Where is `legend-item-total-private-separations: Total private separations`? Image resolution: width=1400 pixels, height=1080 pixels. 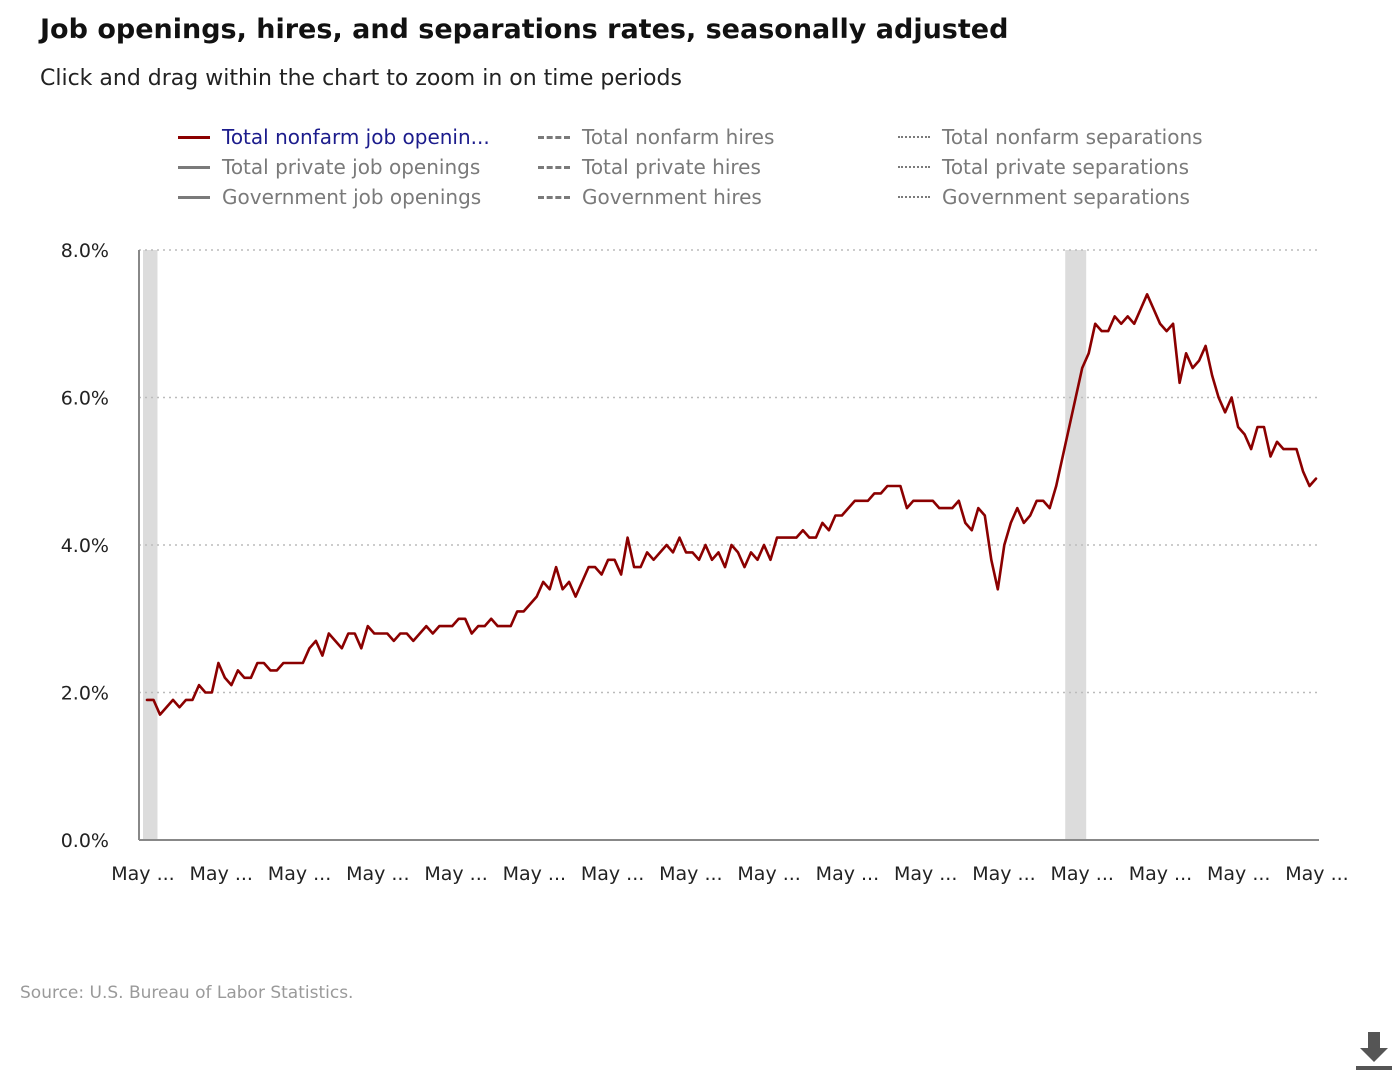 legend-item-total-private-separations: Total private separations is located at coordinates (1043, 167).